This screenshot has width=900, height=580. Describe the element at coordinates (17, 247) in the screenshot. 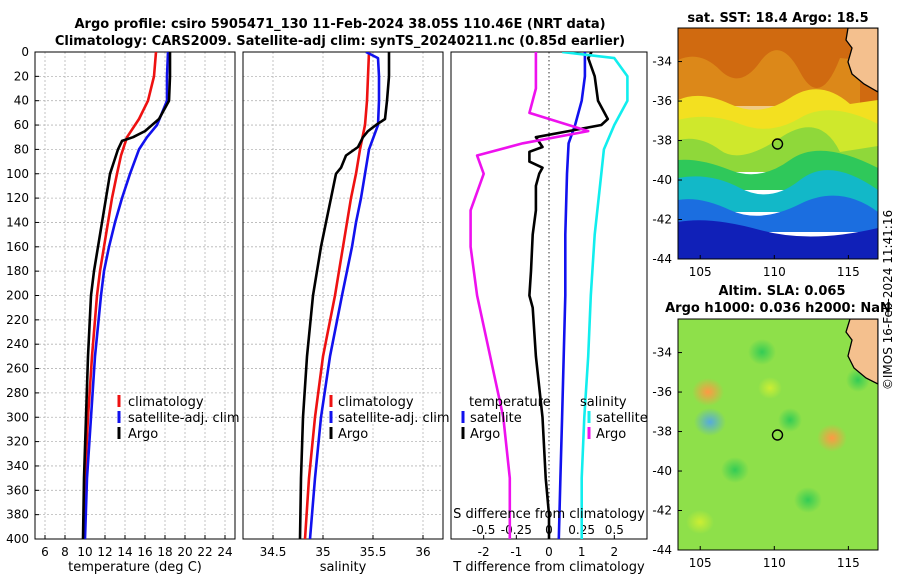

I see `y-tick-label: 160` at that location.